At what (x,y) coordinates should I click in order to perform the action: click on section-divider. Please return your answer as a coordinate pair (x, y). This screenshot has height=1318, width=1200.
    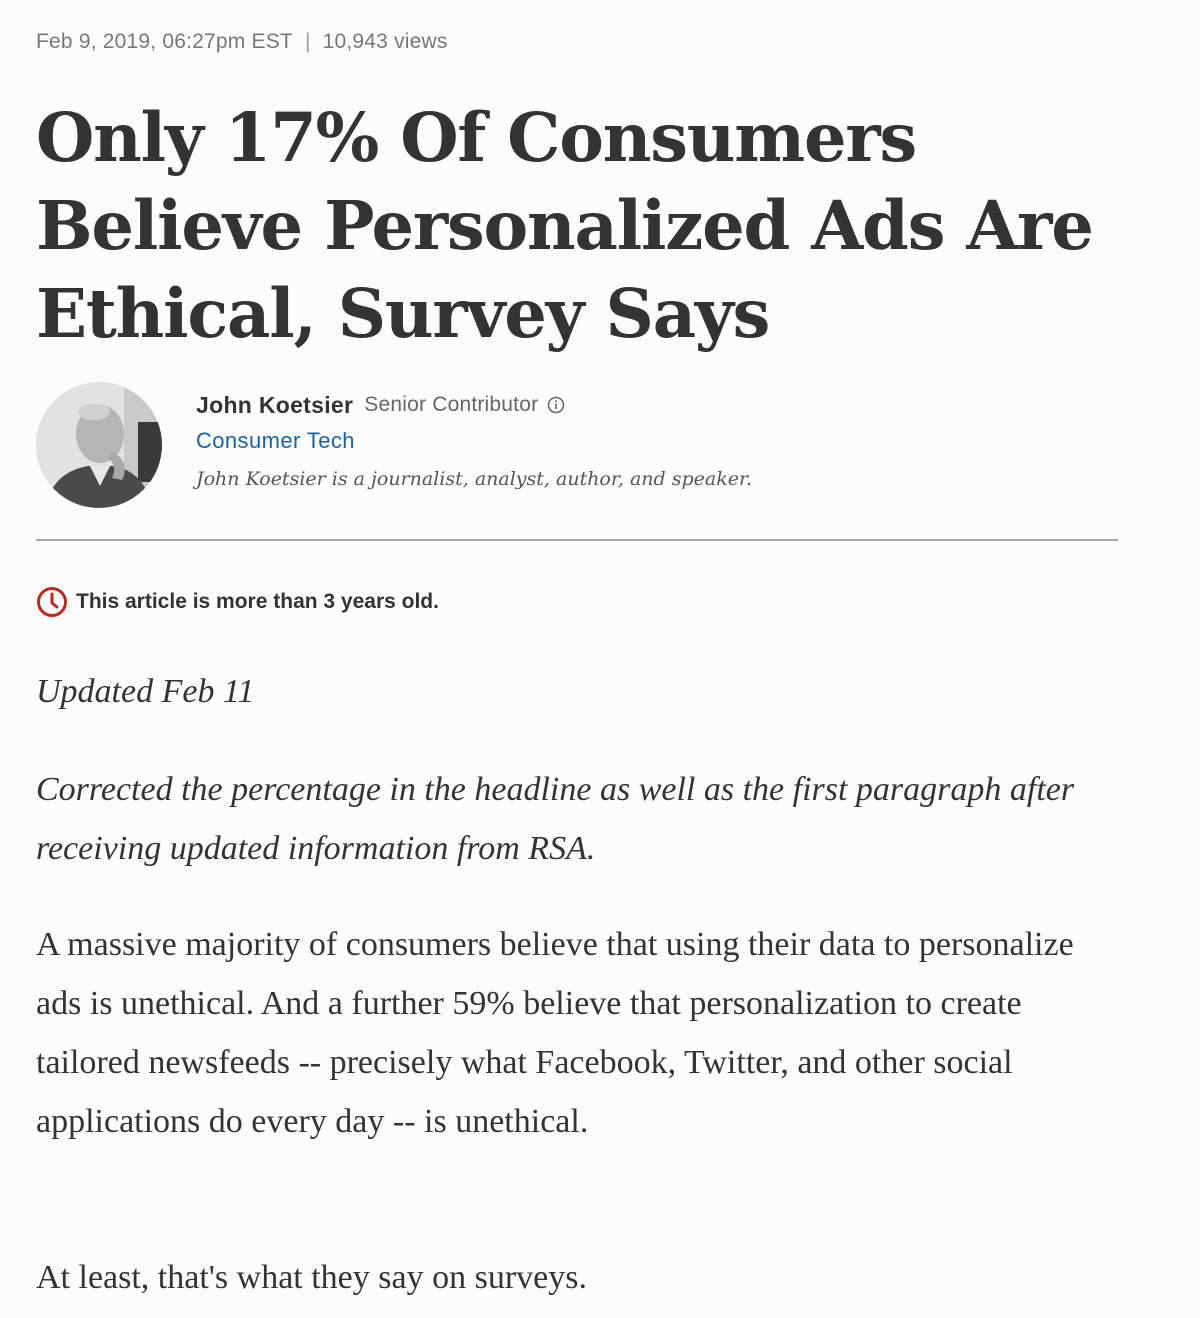
    Looking at the image, I should click on (577, 540).